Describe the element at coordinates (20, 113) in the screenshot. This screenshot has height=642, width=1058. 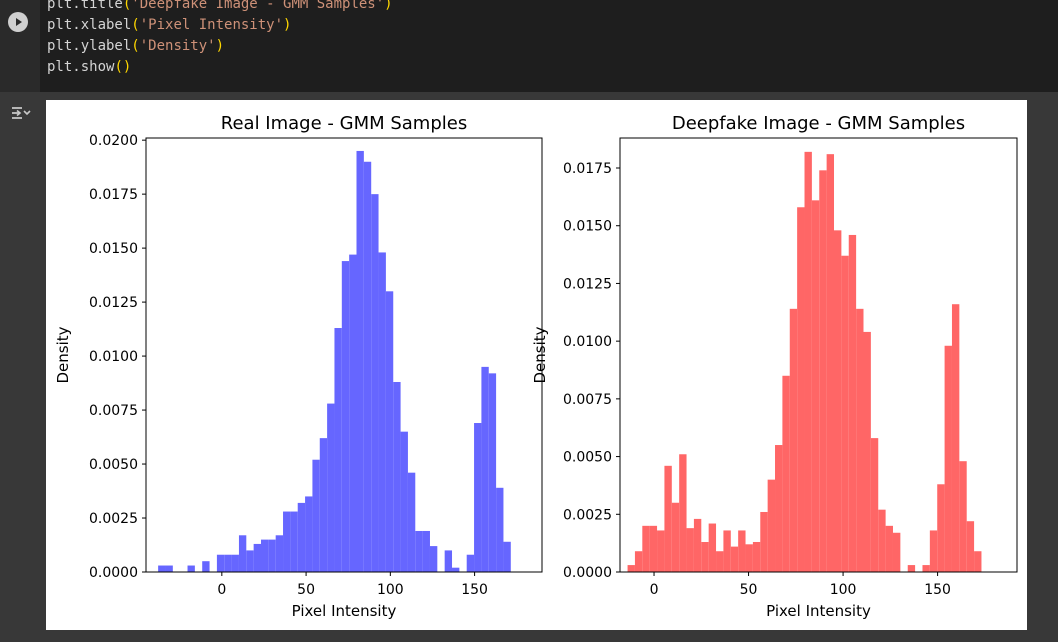
I see `output-toggle-icon` at that location.